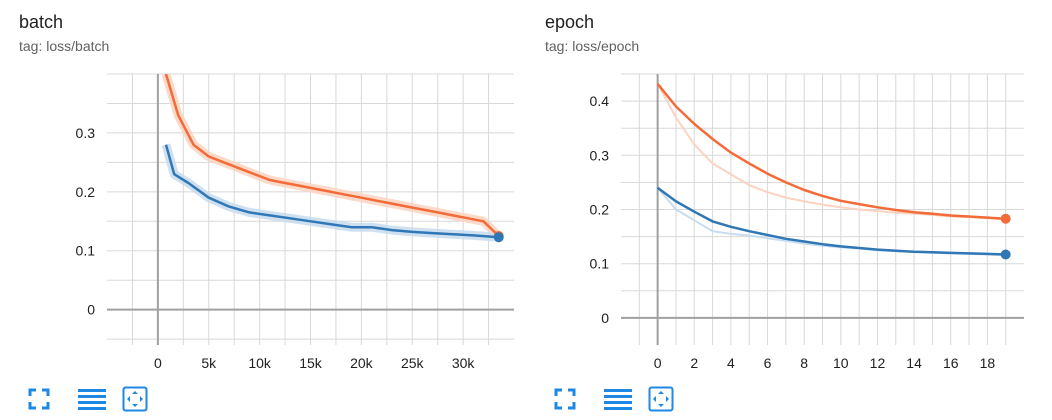 This screenshot has width=1052, height=420. Describe the element at coordinates (260, 363) in the screenshot. I see `x-tick-label: 10k` at that location.